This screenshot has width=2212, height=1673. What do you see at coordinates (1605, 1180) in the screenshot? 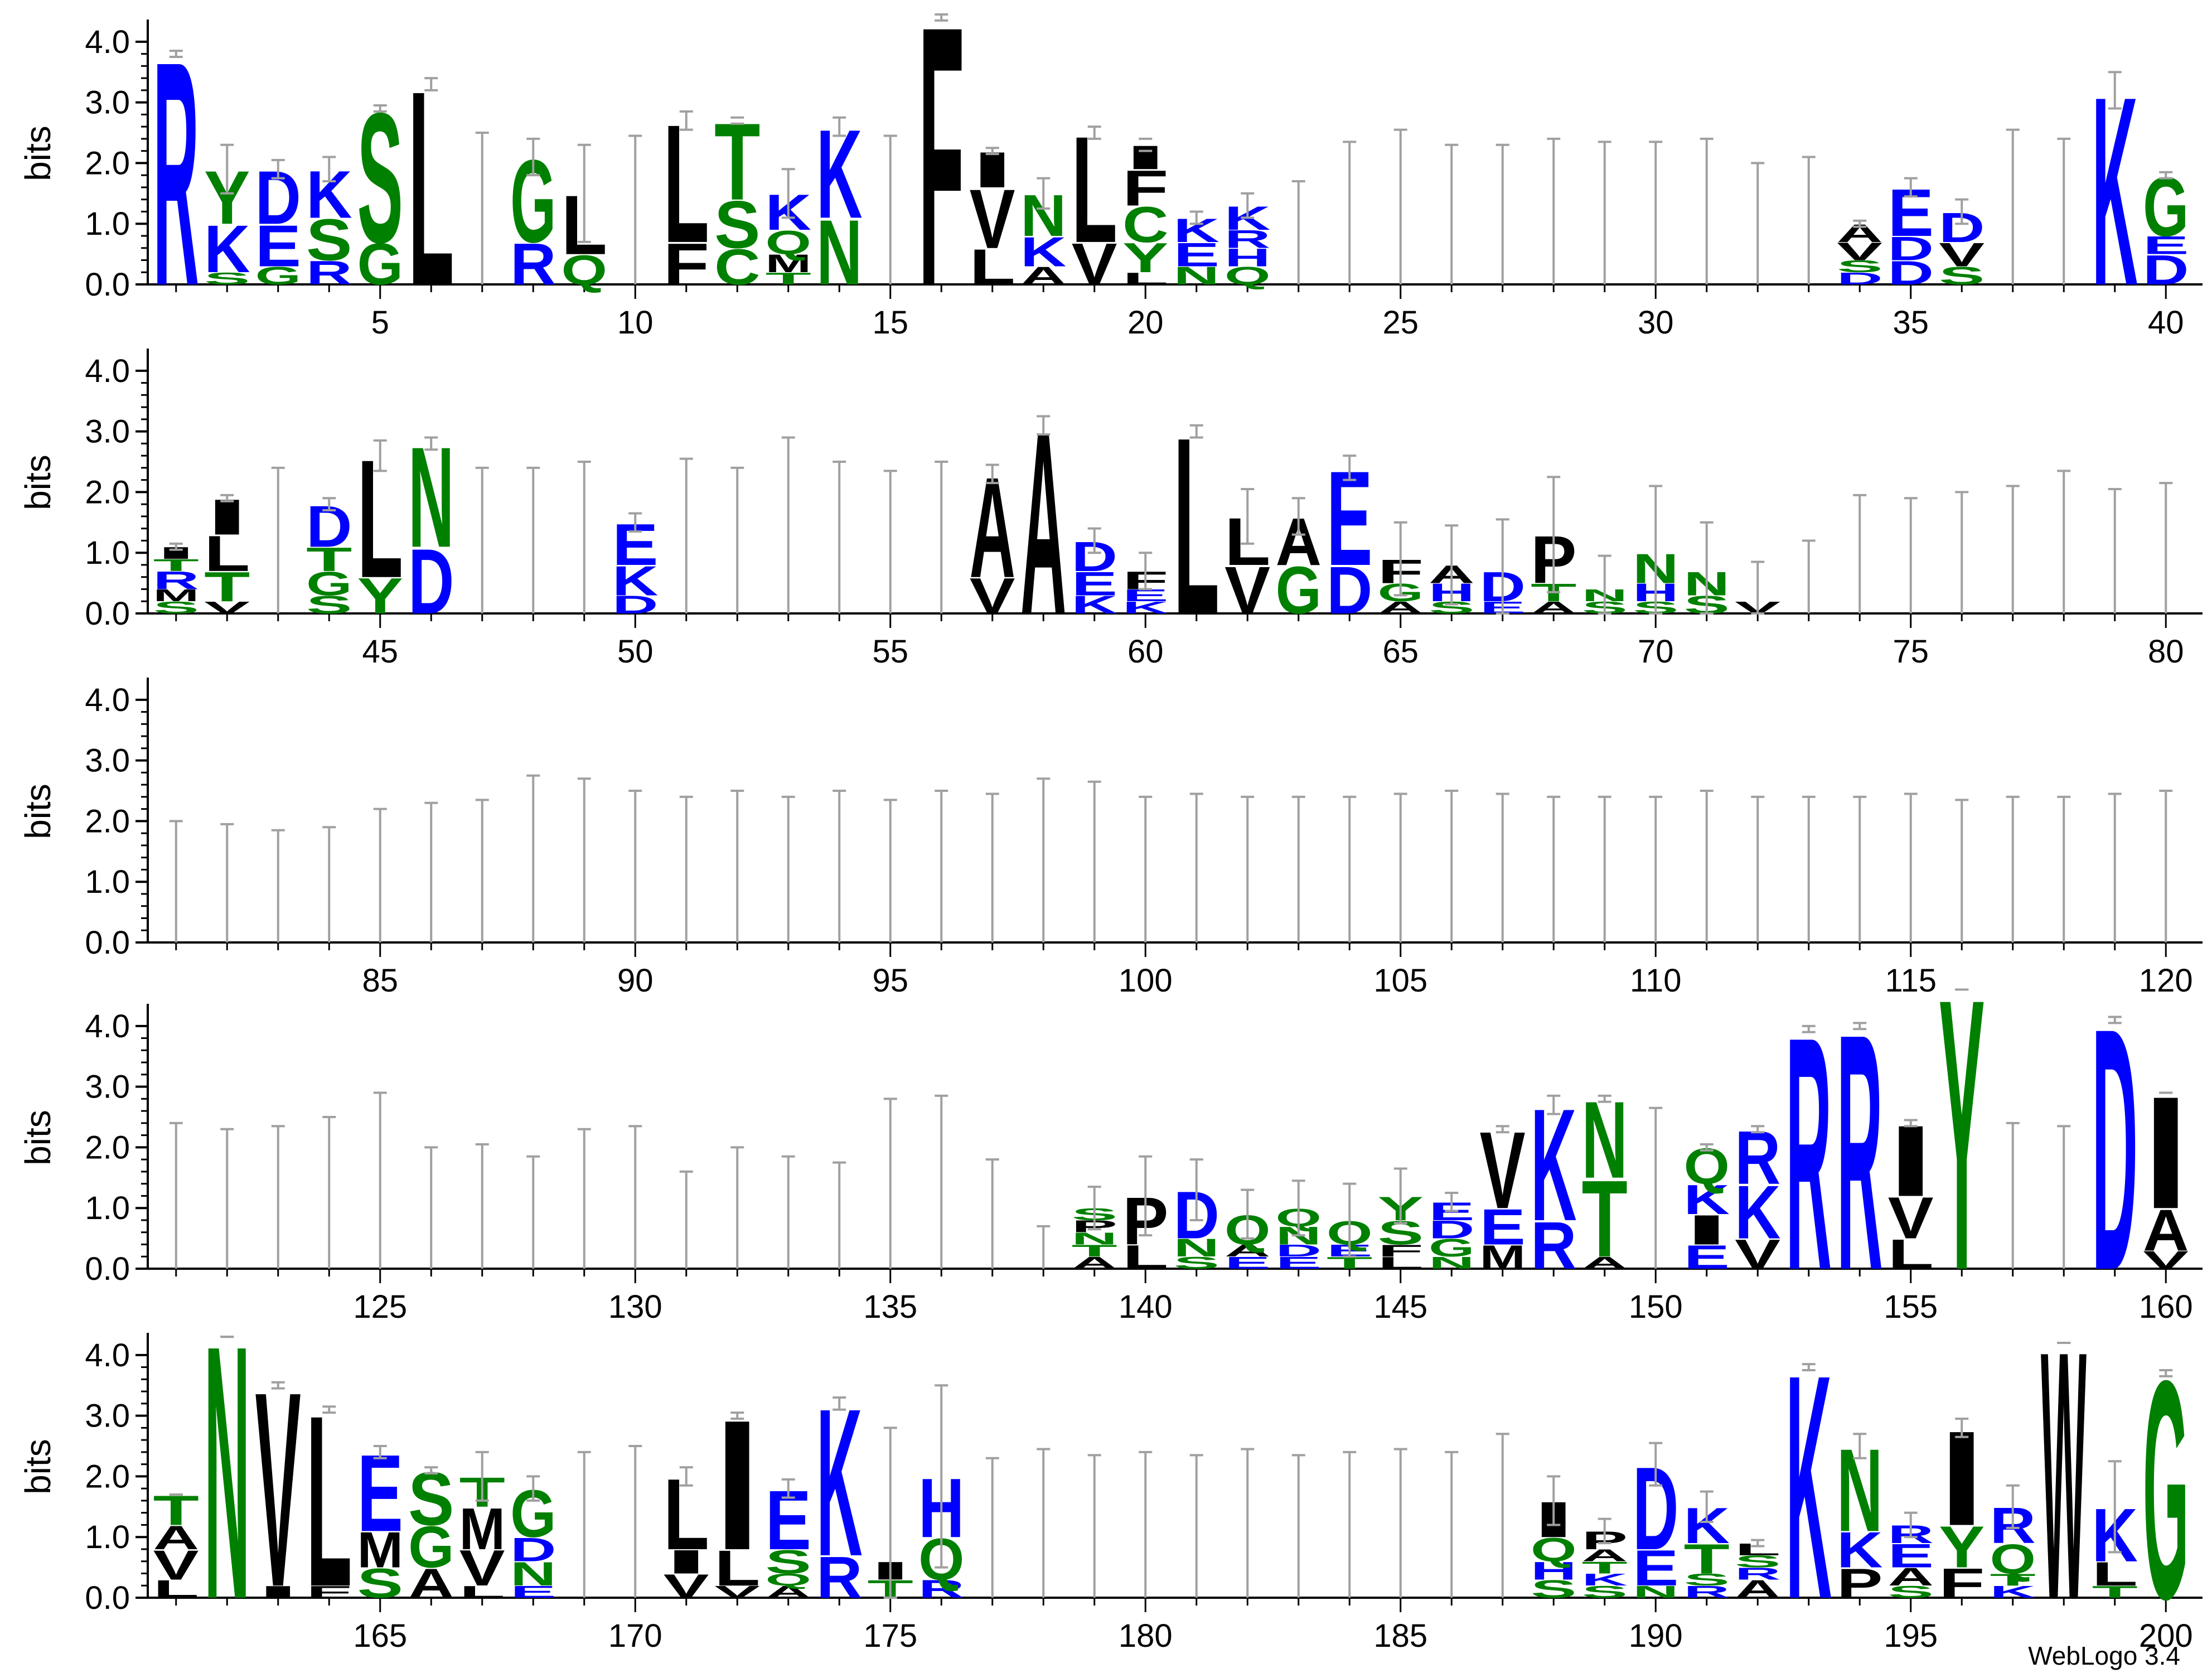
I see `logo-column-149: ATN` at bounding box center [1605, 1180].